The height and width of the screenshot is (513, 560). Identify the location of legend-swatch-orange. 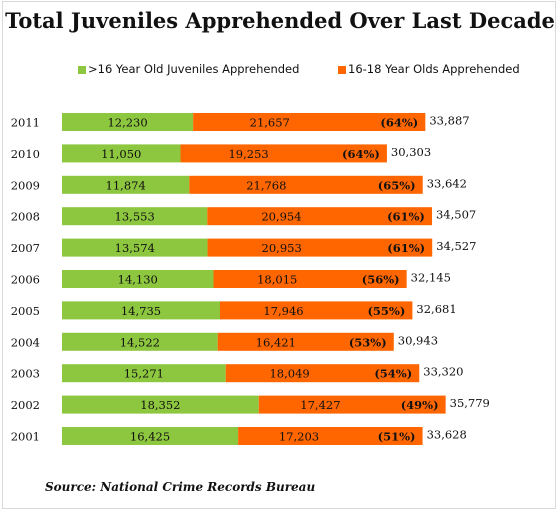
(342, 70).